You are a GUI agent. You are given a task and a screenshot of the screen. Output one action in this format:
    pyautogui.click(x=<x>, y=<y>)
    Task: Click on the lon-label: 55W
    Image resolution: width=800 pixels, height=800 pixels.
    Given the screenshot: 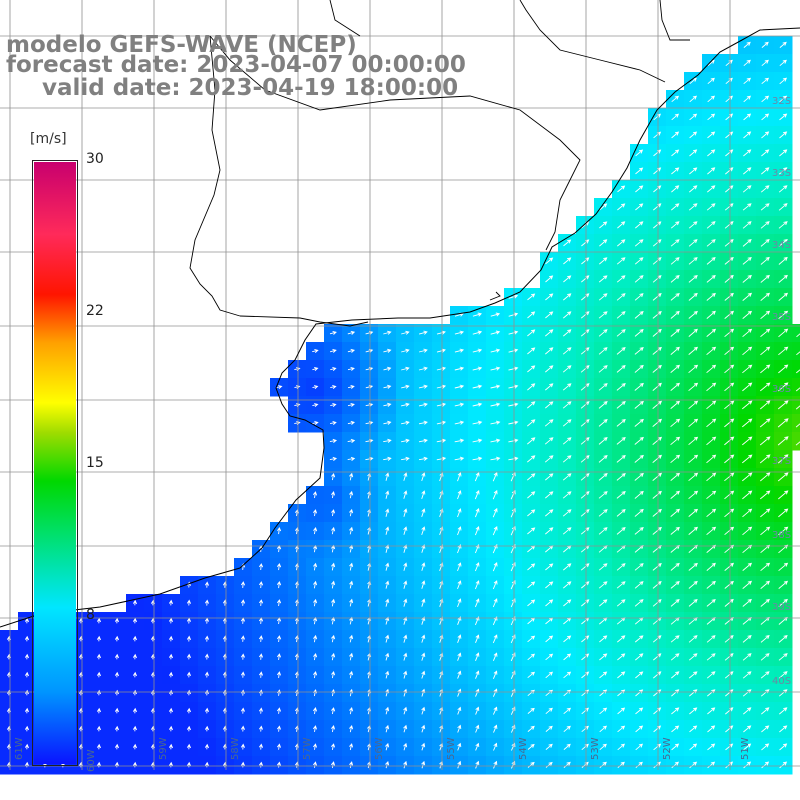 What is the action you would take?
    pyautogui.click(x=451, y=748)
    